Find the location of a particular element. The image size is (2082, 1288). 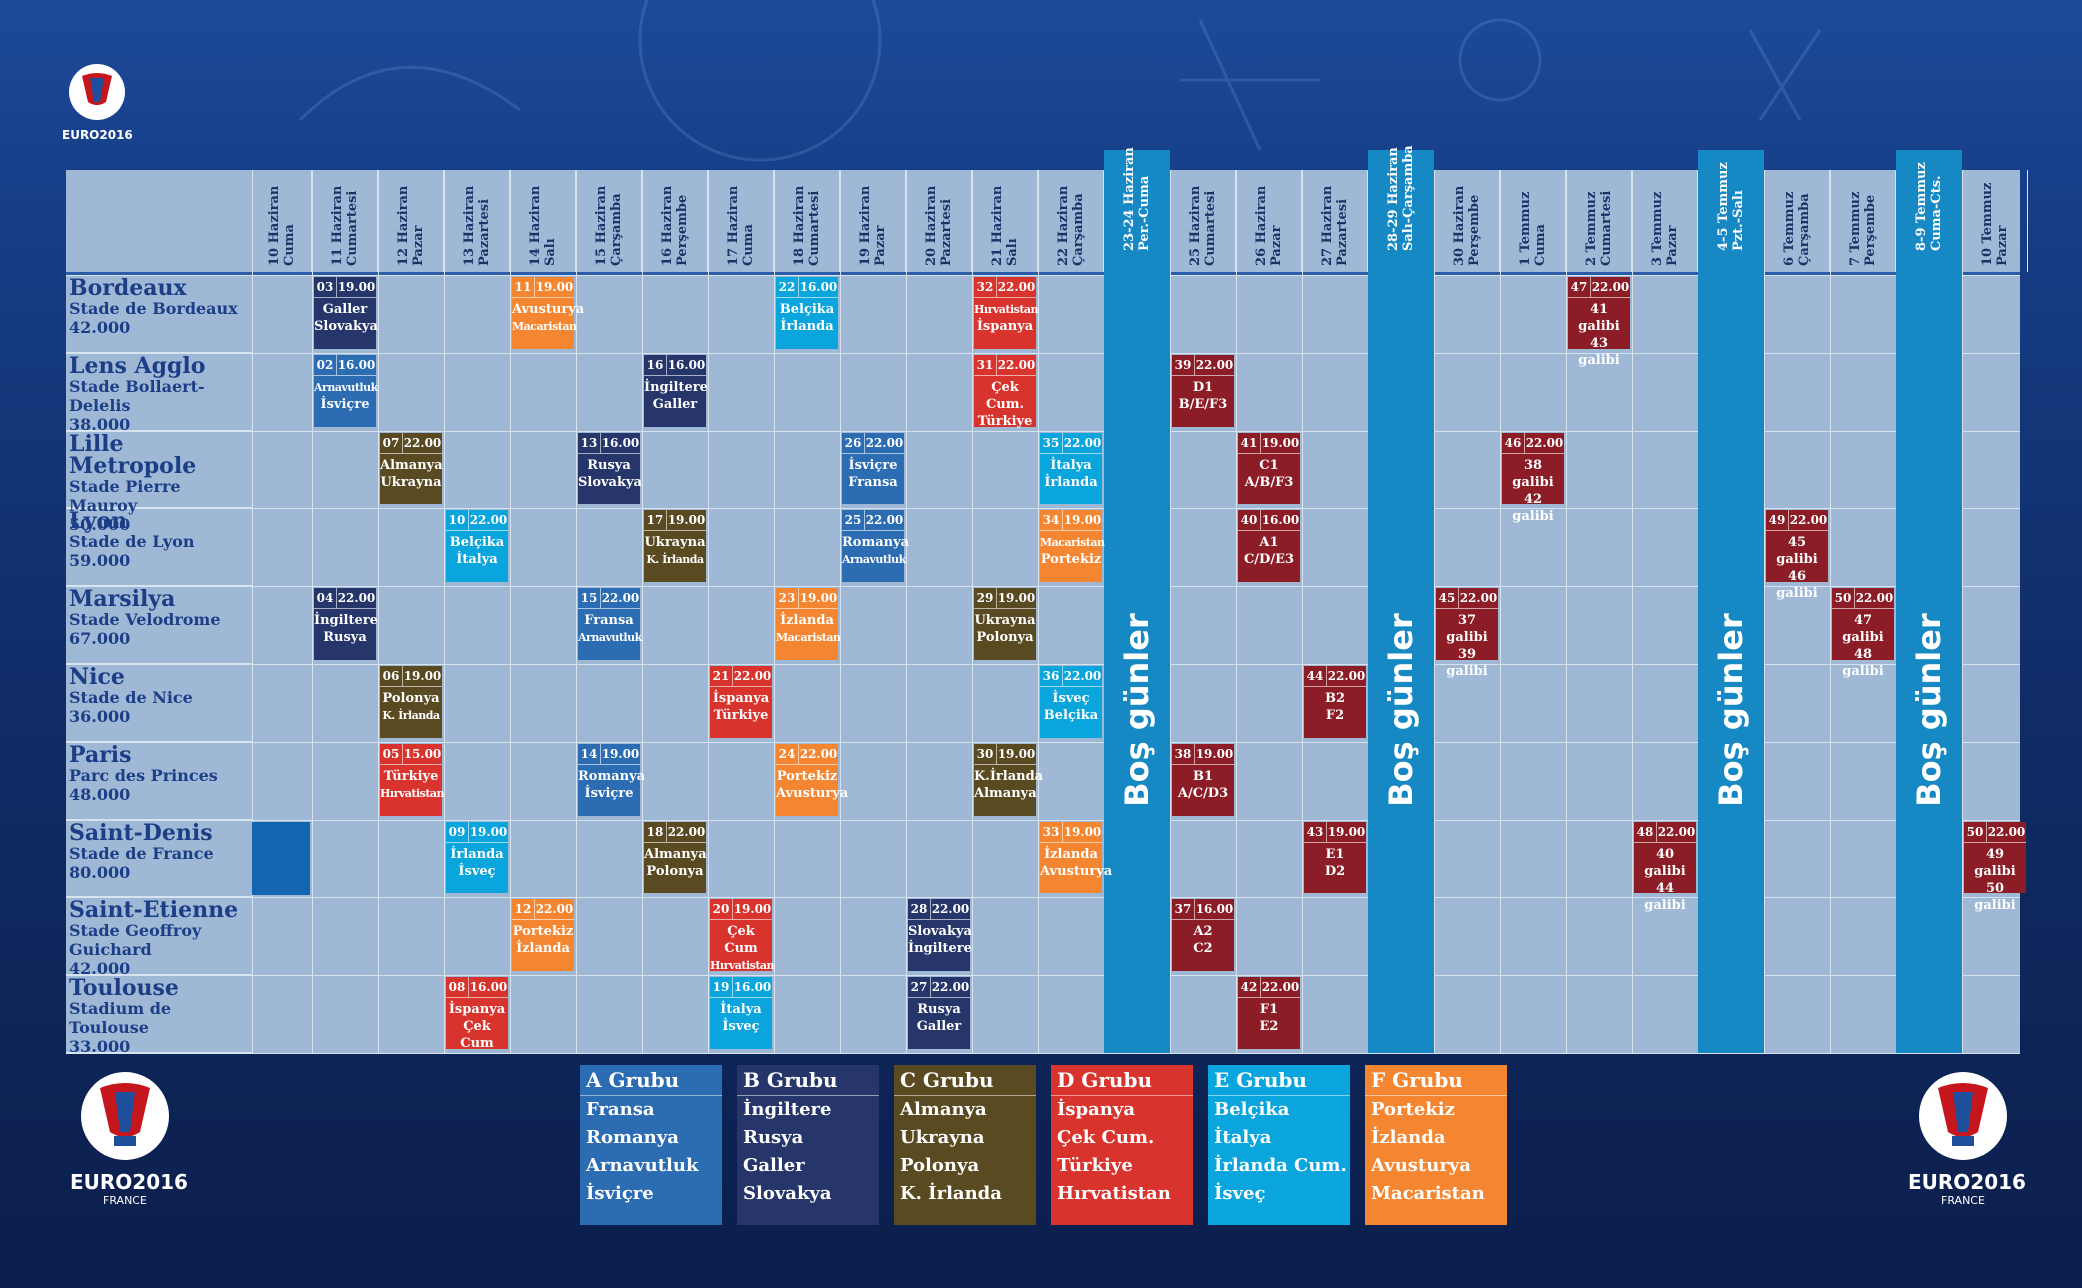

match-cell: 12 22.00 Portekiz İzlanda is located at coordinates (543, 935).